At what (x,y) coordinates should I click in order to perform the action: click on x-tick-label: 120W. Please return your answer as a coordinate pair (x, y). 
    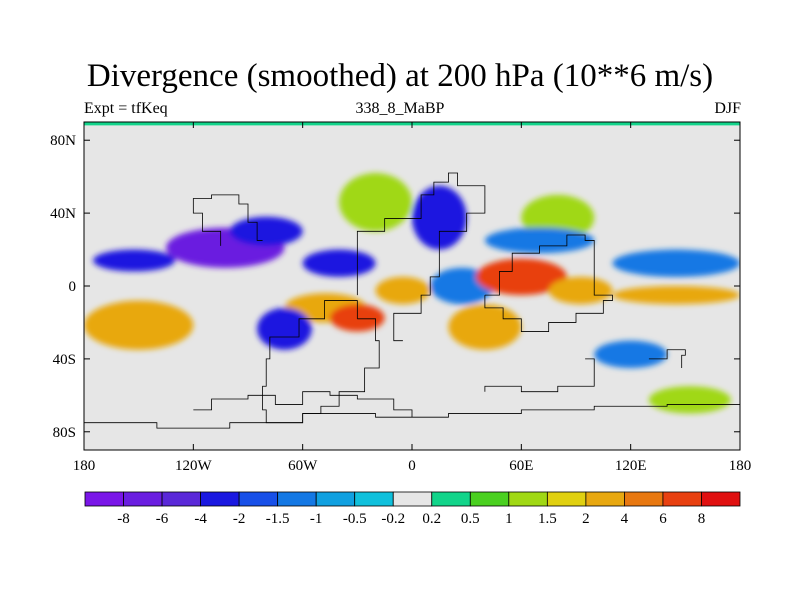
    Looking at the image, I should click on (194, 466).